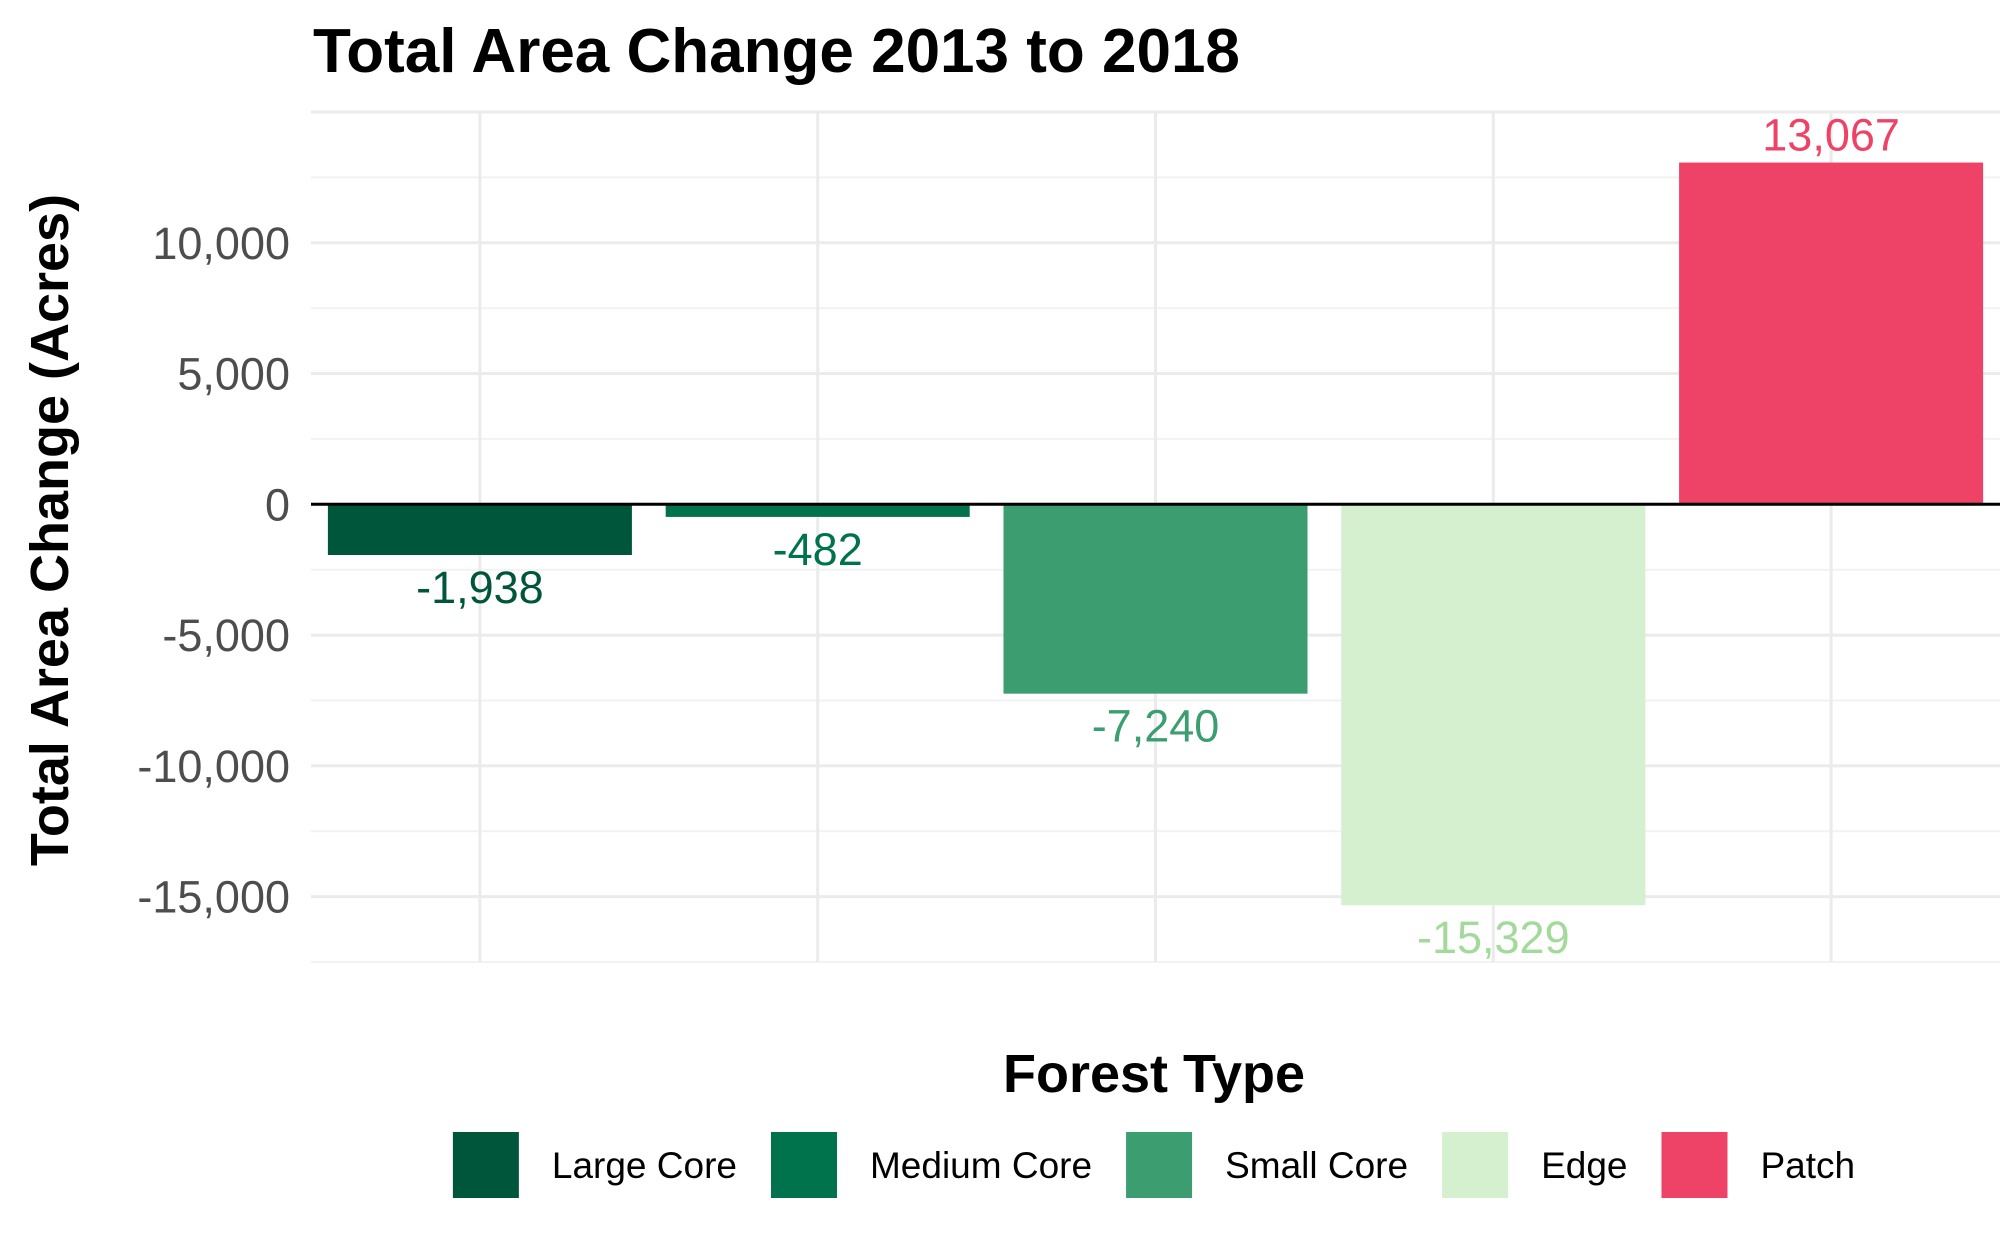 The image size is (2015, 1243). I want to click on bar-large-core, so click(479, 529).